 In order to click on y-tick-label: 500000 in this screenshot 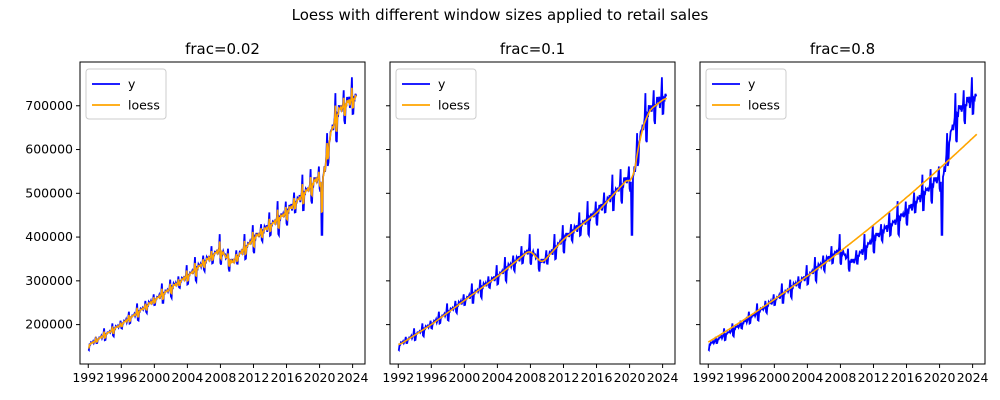, I will do `click(49, 192)`.